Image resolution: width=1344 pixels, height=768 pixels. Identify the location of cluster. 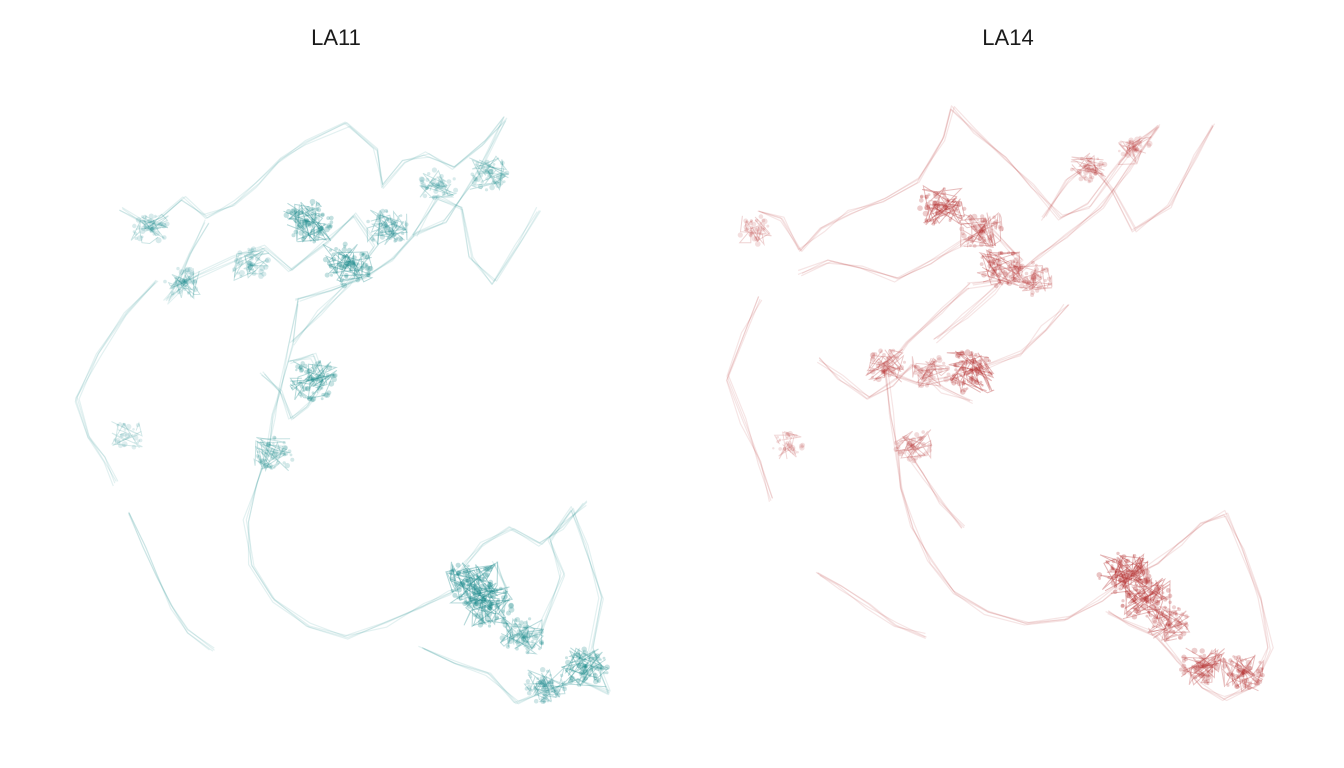
(182, 283).